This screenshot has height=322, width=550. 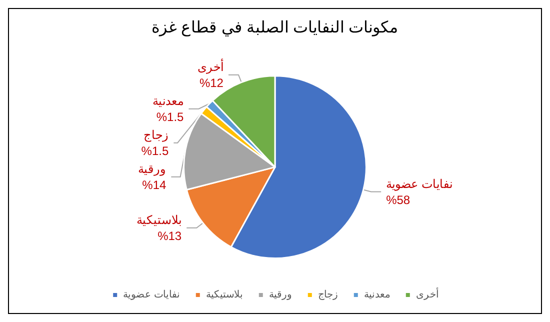 I want to click on legend-label: معدنية, so click(x=377, y=295).